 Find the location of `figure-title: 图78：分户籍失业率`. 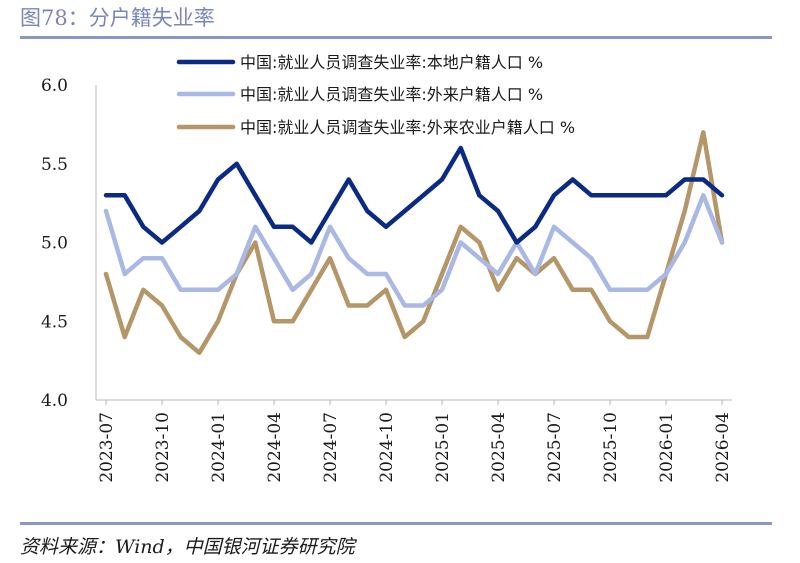

figure-title: 图78：分户籍失业率 is located at coordinates (117, 18).